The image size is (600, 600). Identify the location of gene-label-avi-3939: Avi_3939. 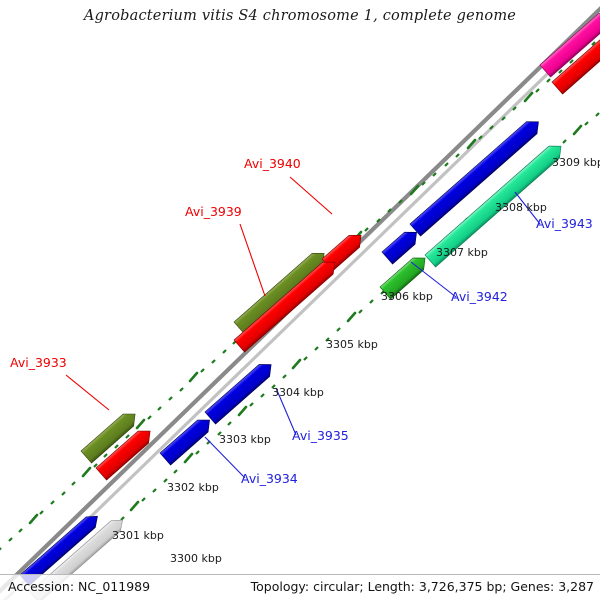
(213, 211).